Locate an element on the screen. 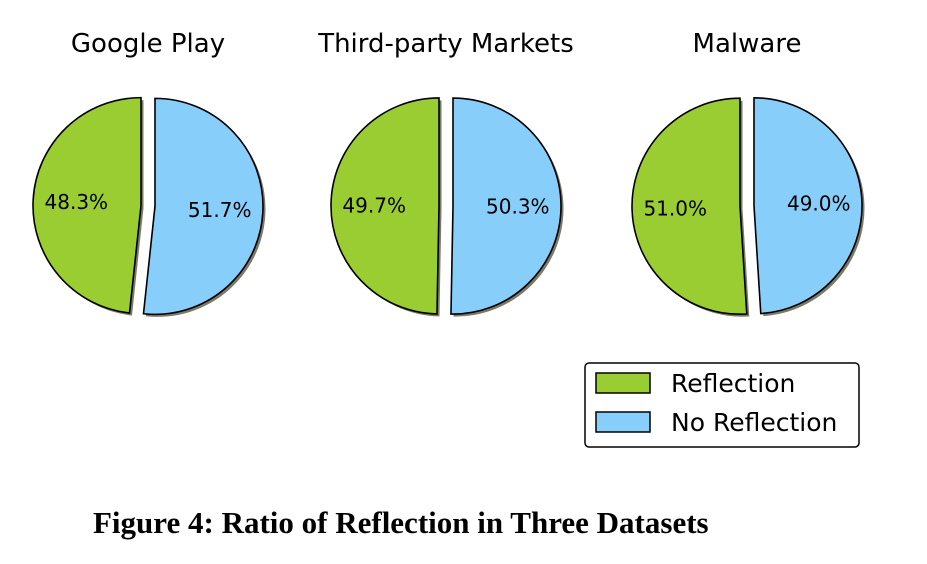 Image resolution: width=927 pixels, height=564 pixels. pie-google-play: Google Play 48.3% 51.7% is located at coordinates (149, 173).